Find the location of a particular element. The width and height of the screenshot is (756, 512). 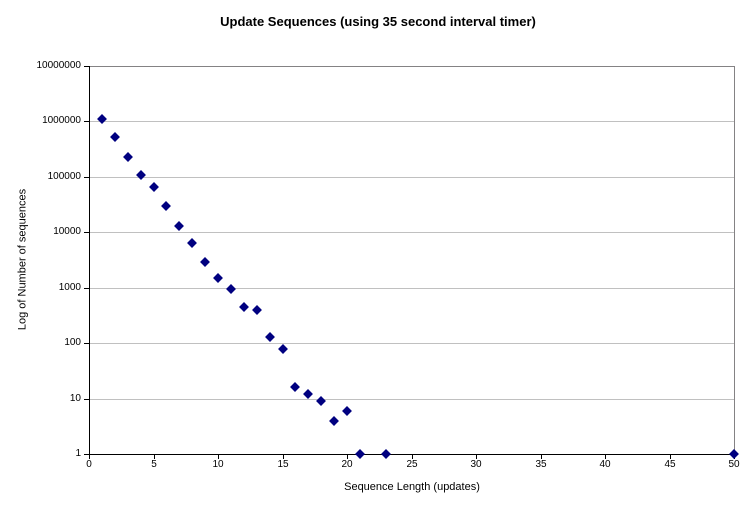

y-axis-tick-label: 10000000 is located at coordinates (59, 65).